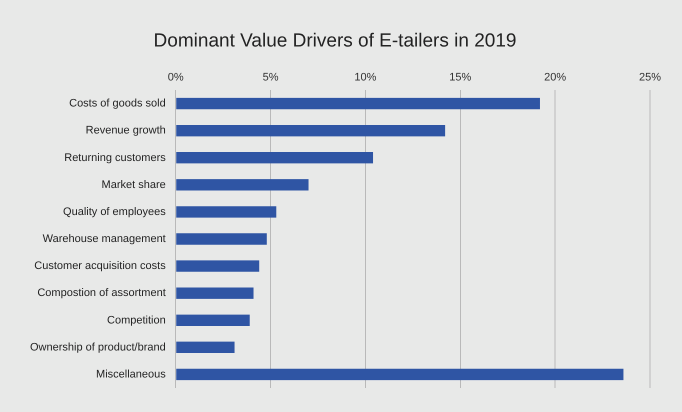 The height and width of the screenshot is (412, 682). What do you see at coordinates (126, 130) in the screenshot?
I see `y-tick-label: Revenue growth` at bounding box center [126, 130].